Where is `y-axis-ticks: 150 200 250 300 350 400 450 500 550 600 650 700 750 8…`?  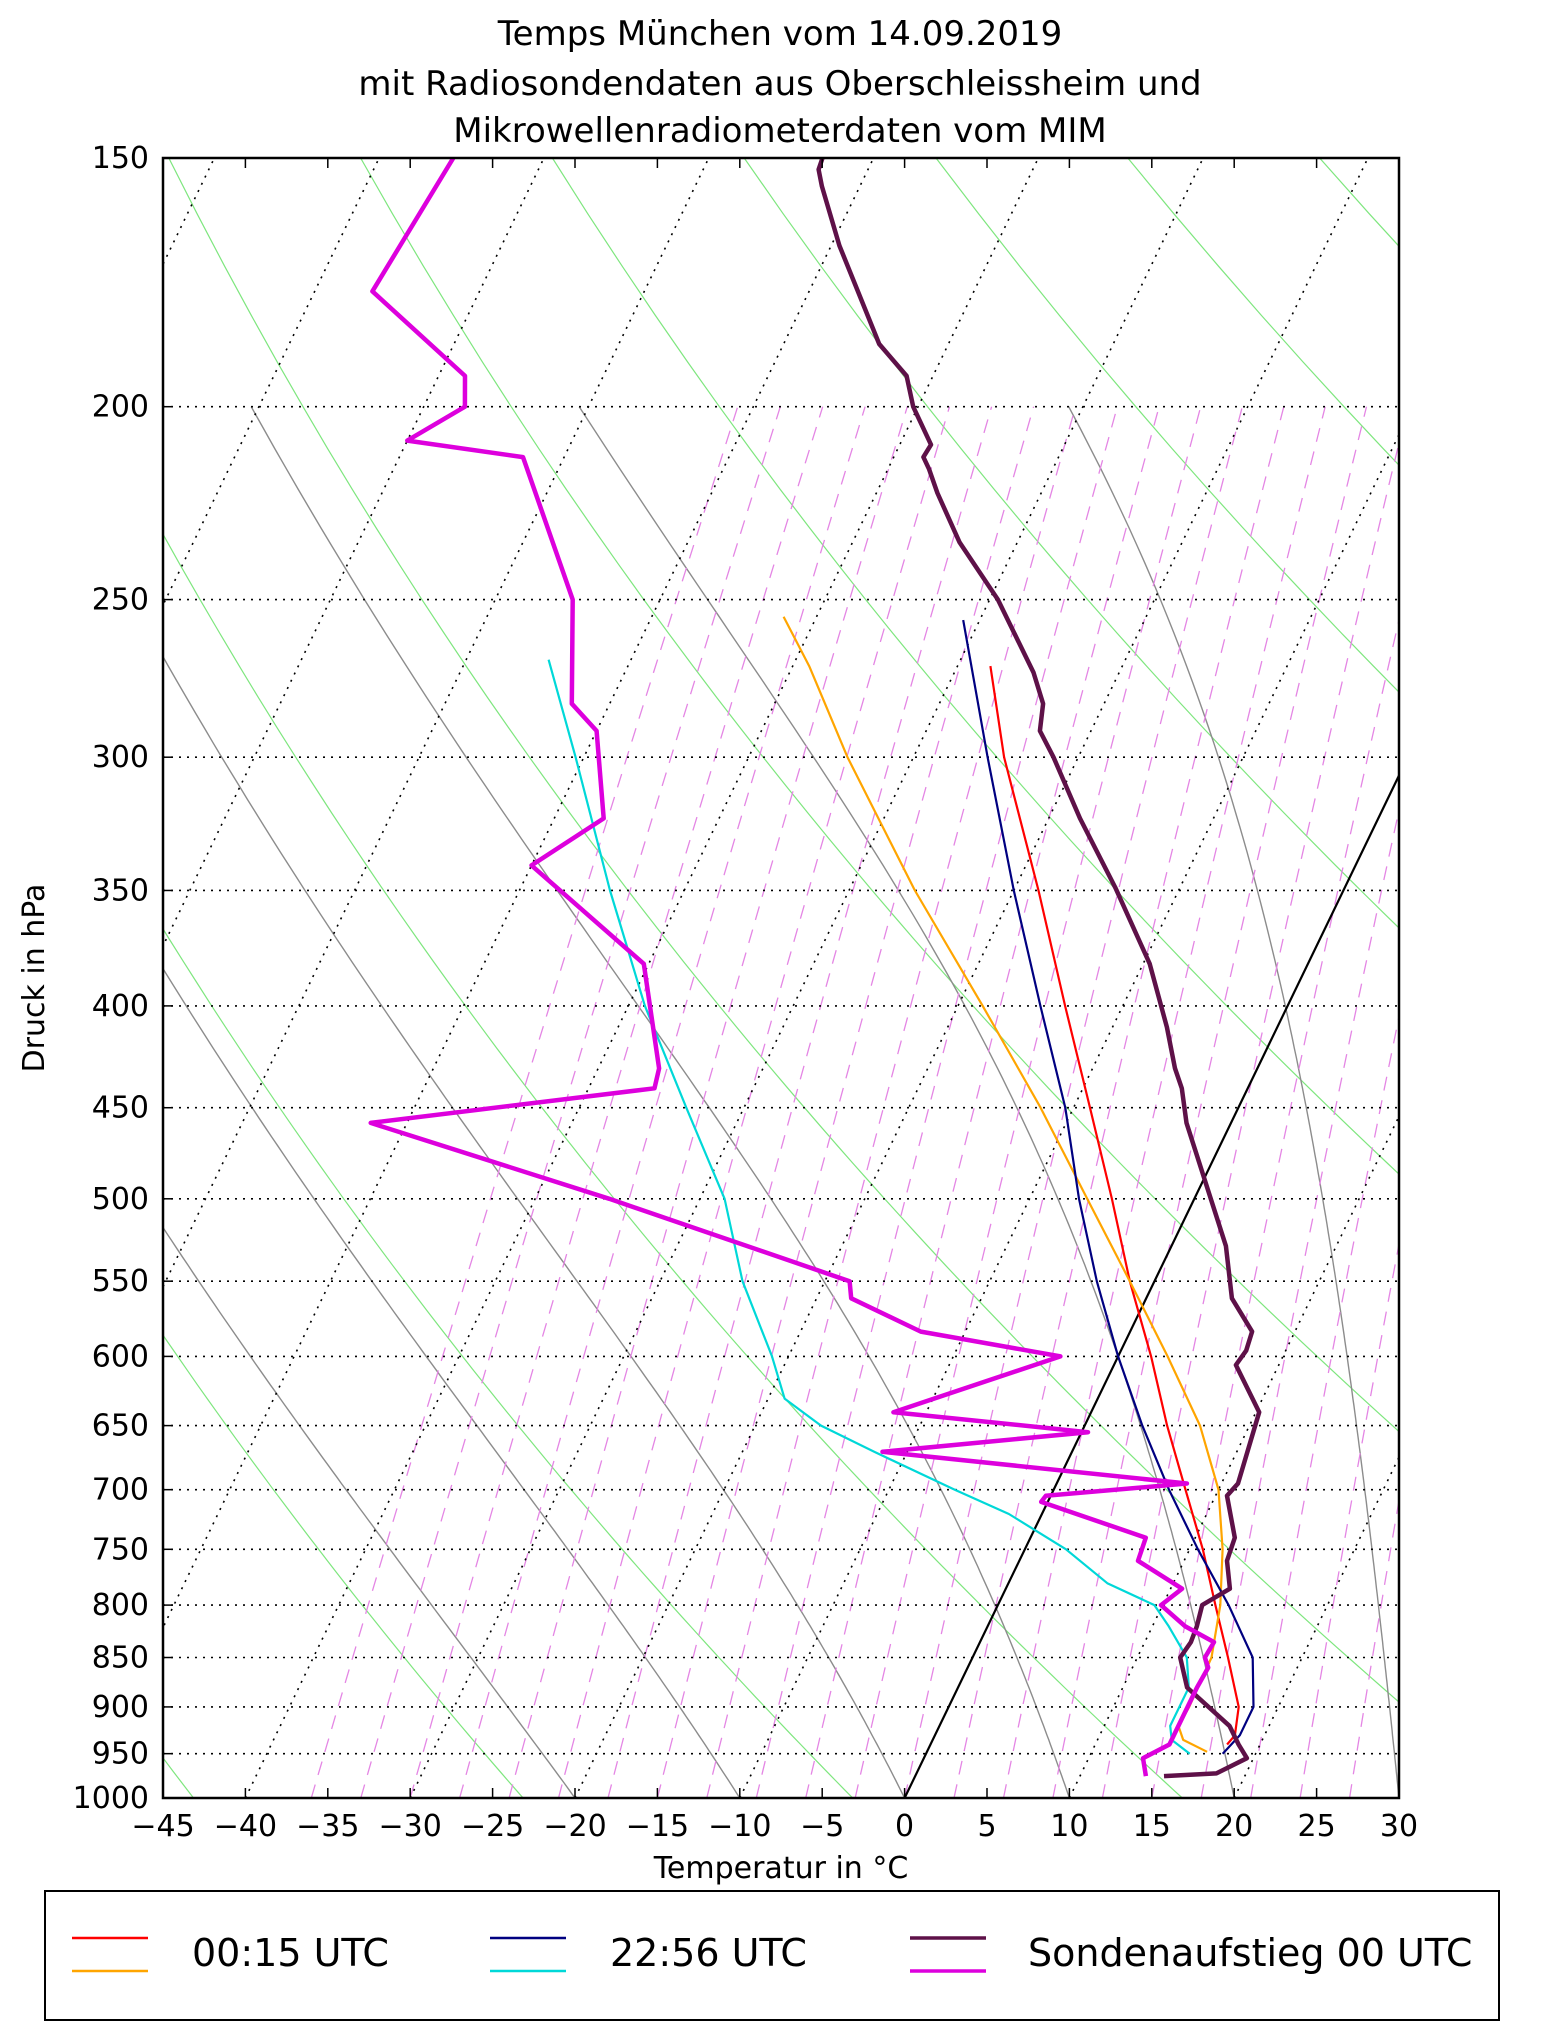 y-axis-ticks: 150 200 250 300 350 400 450 500 550 600 650 700 750 8… is located at coordinates (123, 978).